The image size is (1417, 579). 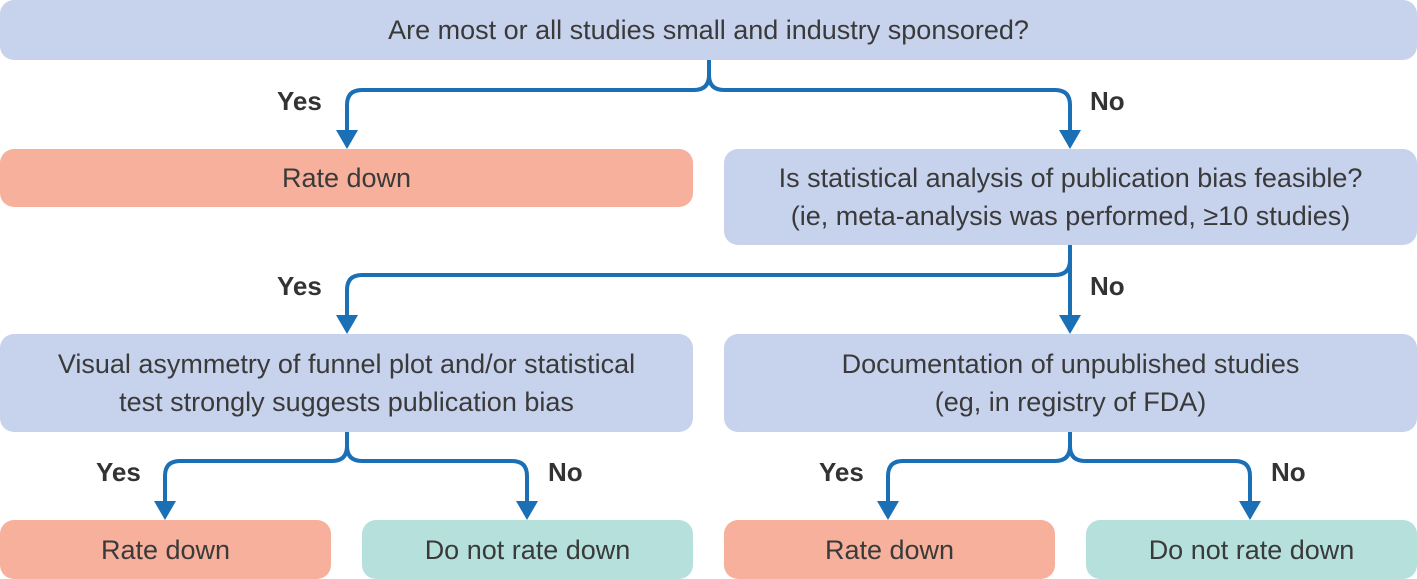 I want to click on arrowhead-q3-yes, so click(x=165, y=510).